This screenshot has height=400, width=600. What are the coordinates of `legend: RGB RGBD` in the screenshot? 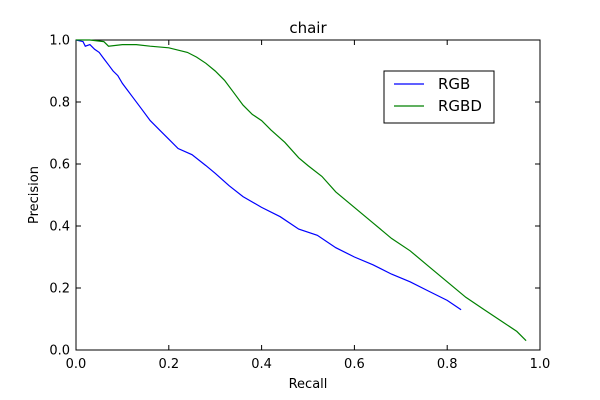 It's located at (439, 97).